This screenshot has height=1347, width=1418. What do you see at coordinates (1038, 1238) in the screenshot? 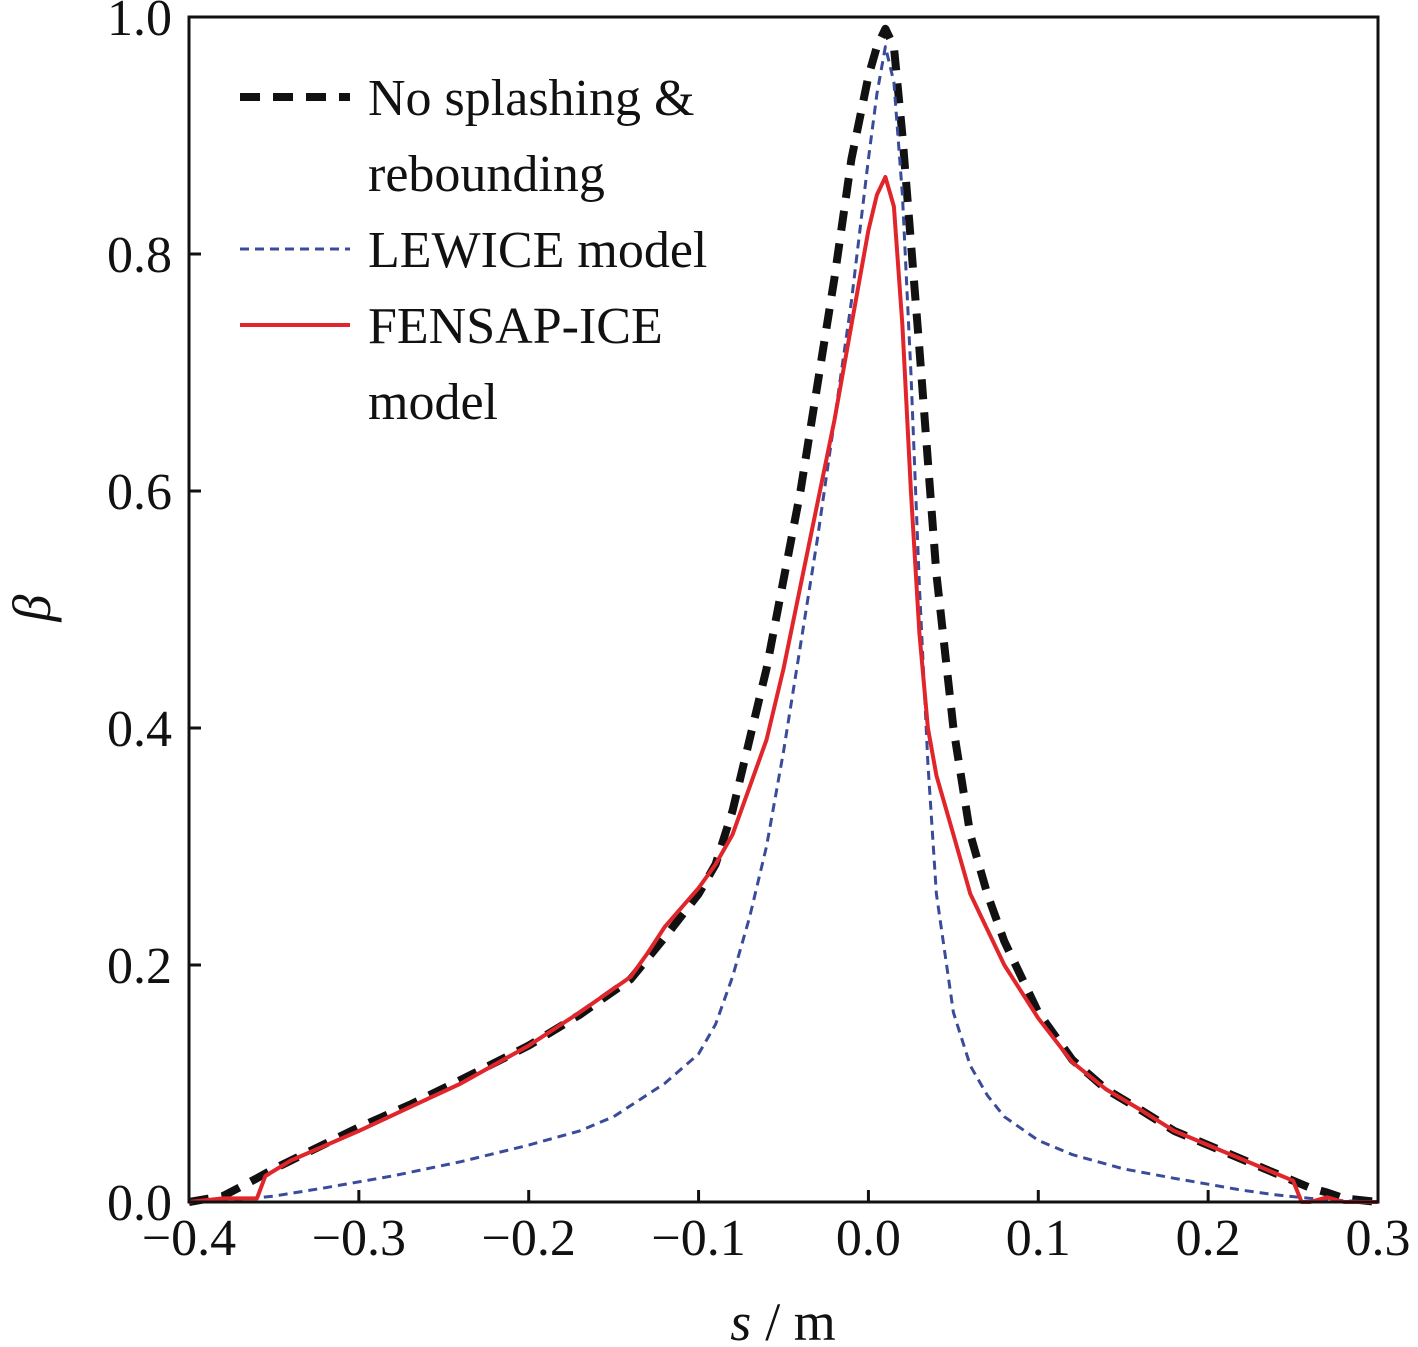
I see `x-tick-label: 0.1` at bounding box center [1038, 1238].